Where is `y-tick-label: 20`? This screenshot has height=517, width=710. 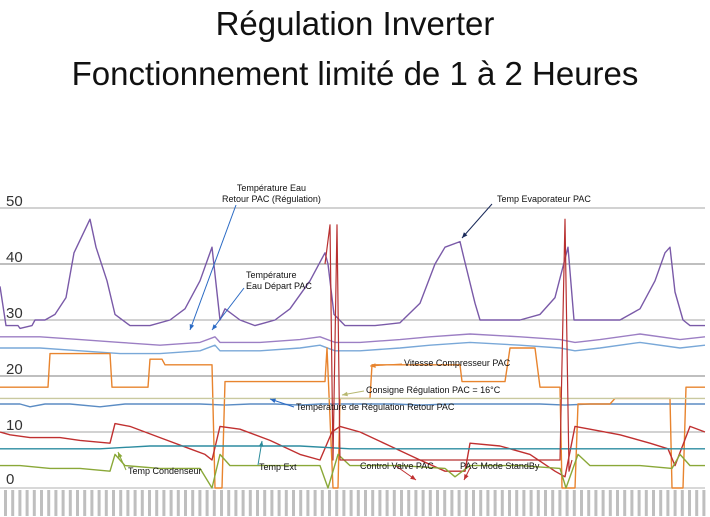 y-tick-label: 20 is located at coordinates (14, 369).